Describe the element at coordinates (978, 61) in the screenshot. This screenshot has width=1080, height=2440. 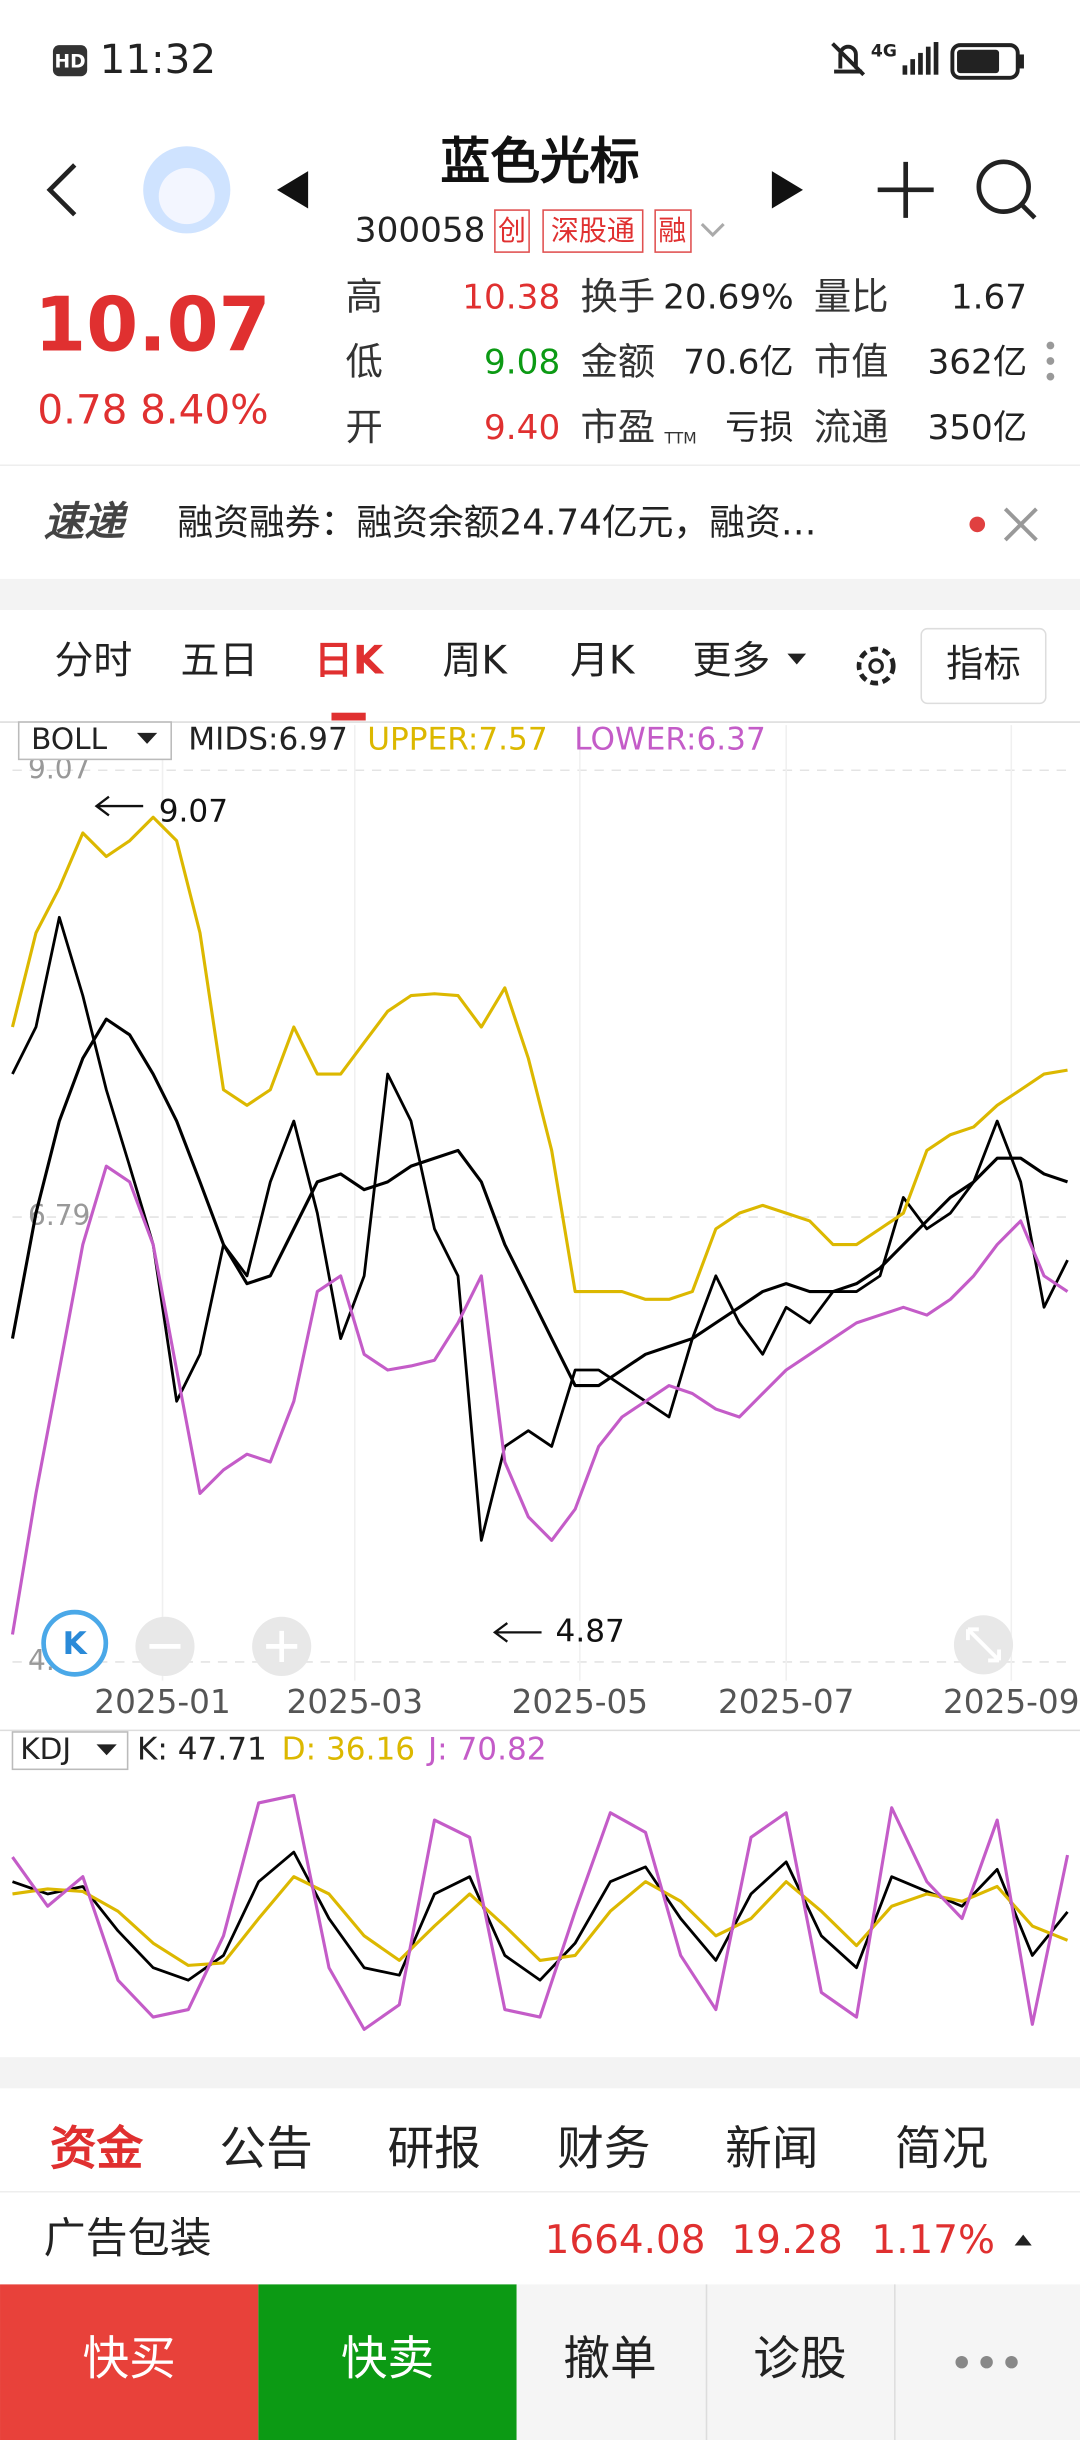
I see `battery-level` at that location.